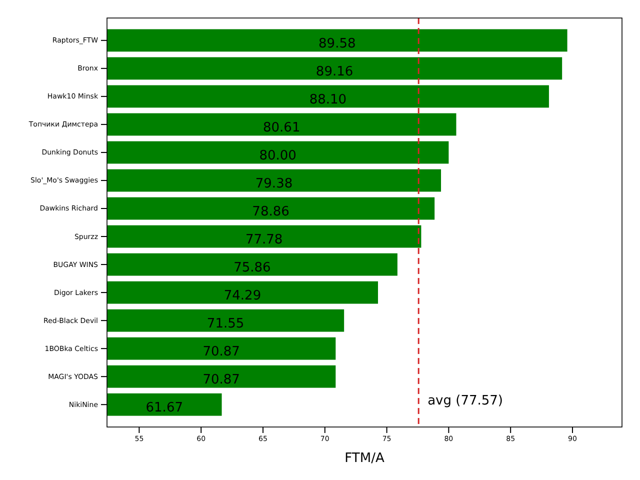 The image size is (640, 480). What do you see at coordinates (277, 156) in the screenshot?
I see `data-label: 80.00` at bounding box center [277, 156].